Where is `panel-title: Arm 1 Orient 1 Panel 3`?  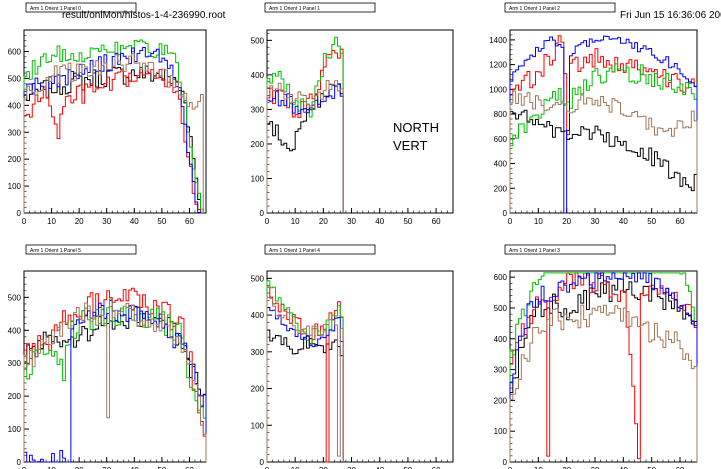 panel-title: Arm 1 Orient 1 Panel 3 is located at coordinates (534, 251).